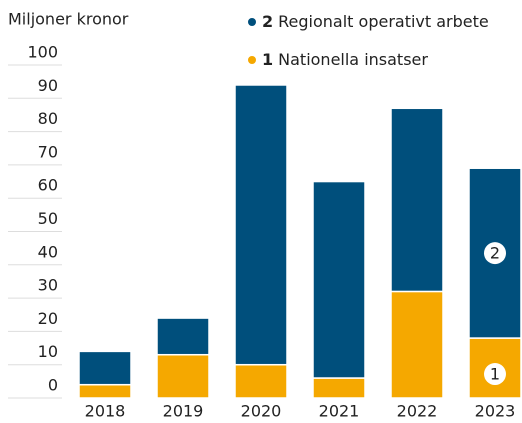  Describe the element at coordinates (183, 411) in the screenshot. I see `x-tick-label: 2019` at that location.